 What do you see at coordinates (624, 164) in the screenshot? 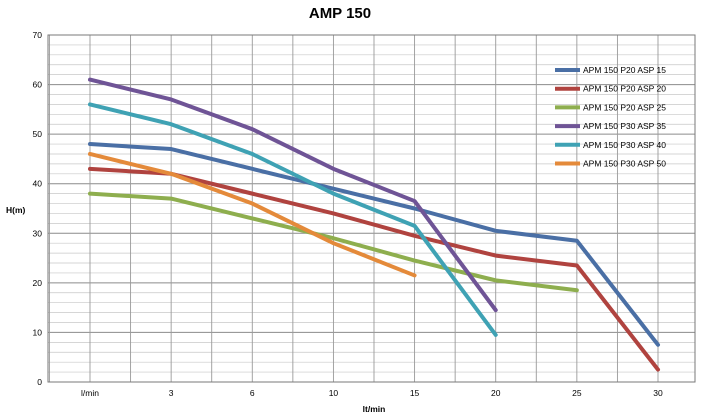
I see `legend-label: APM 150 P30 ASP 50` at bounding box center [624, 164].